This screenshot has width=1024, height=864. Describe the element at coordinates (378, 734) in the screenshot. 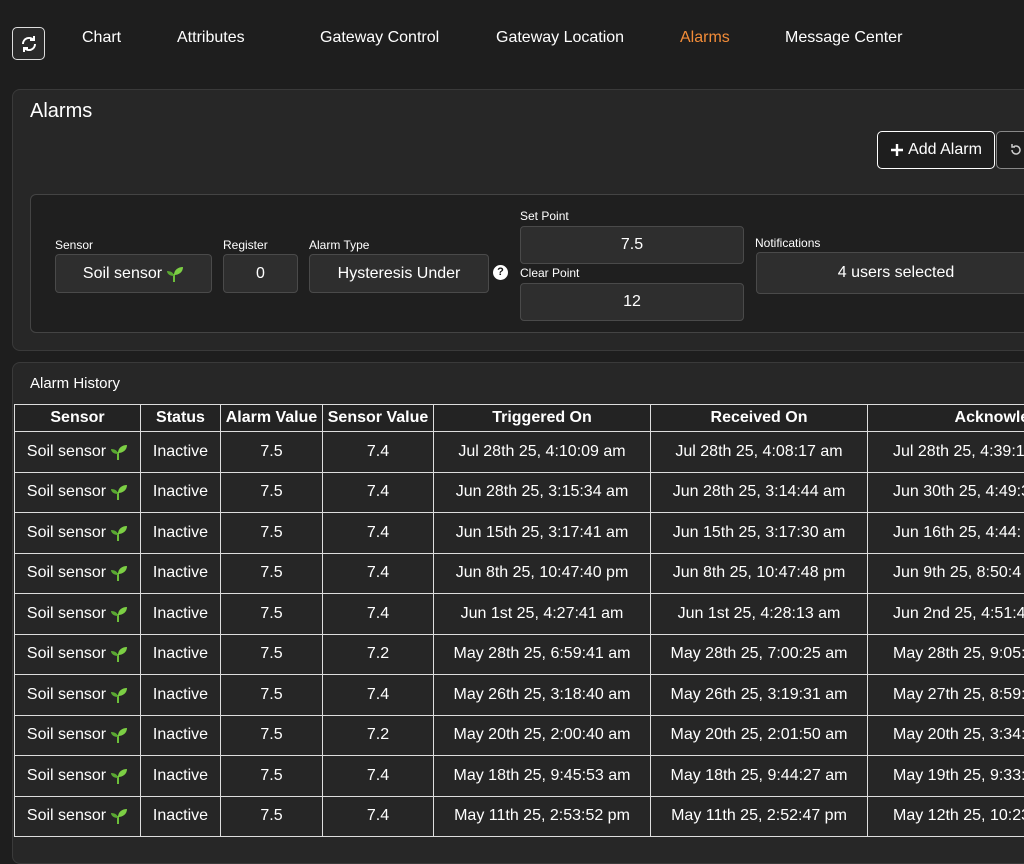

I see `cell-text: 7.2` at that location.